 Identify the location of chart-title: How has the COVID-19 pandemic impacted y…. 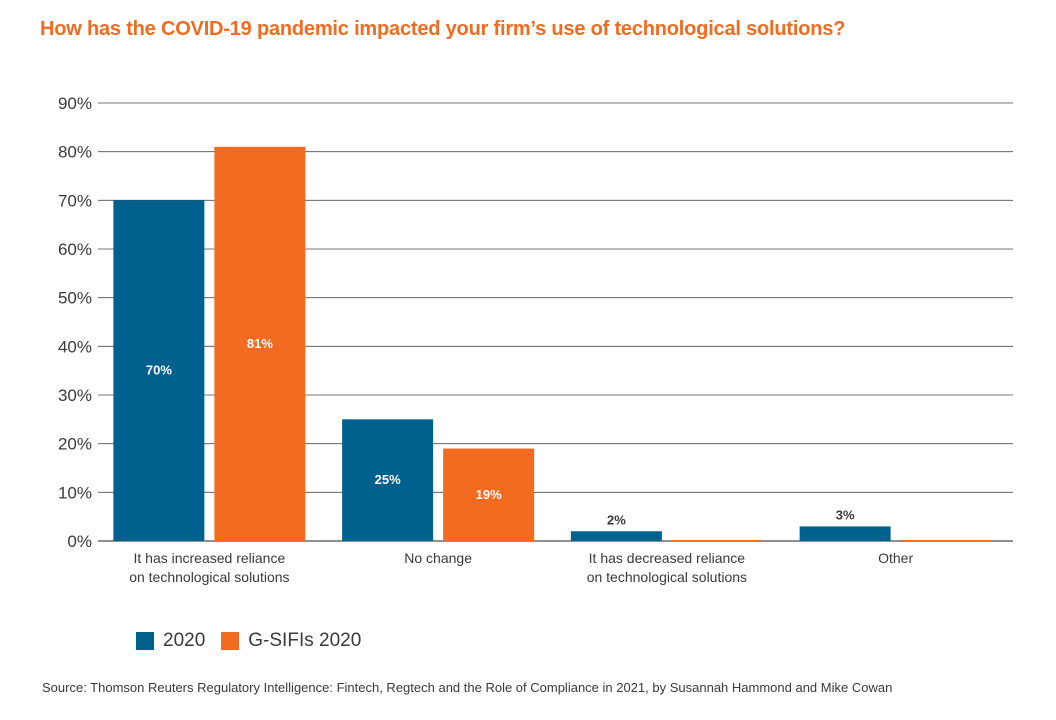
(443, 29).